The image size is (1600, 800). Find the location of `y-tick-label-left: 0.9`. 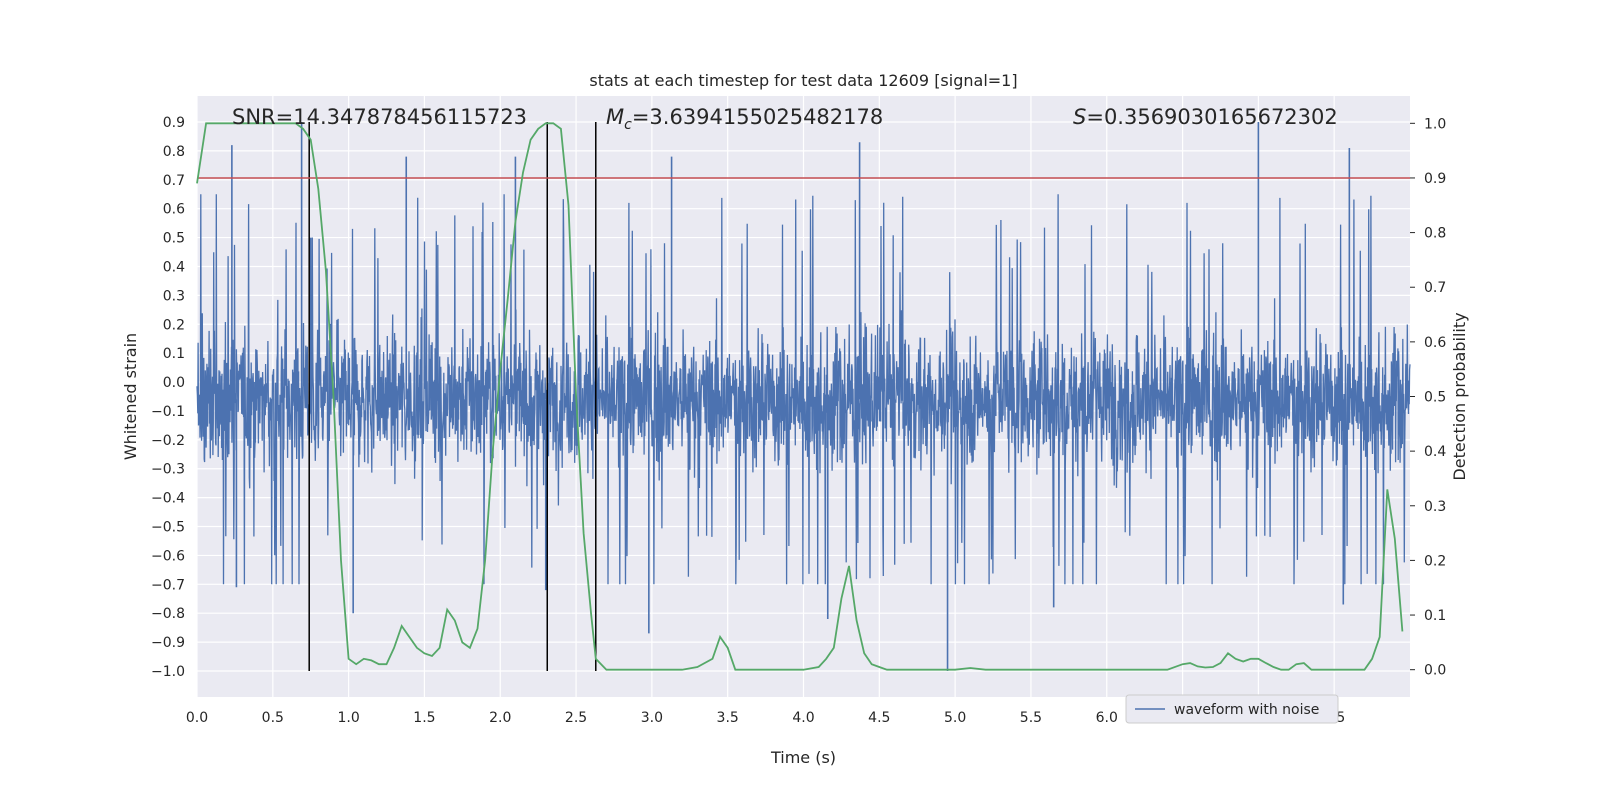

y-tick-label-left: 0.9 is located at coordinates (174, 123).